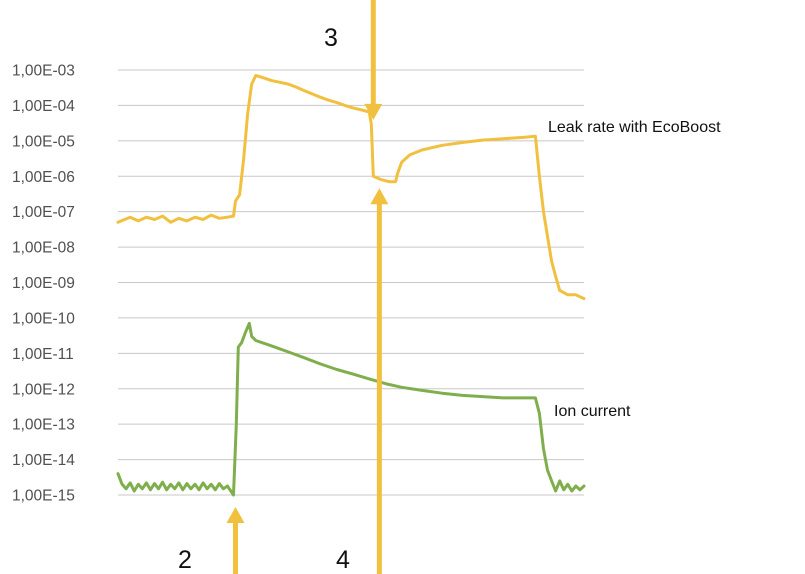  I want to click on y-tick-label: 1,00E-09, so click(43, 283).